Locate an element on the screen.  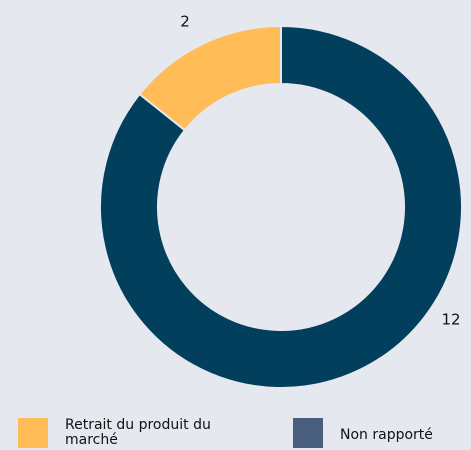
data-label: 12 is located at coordinates (450, 320).